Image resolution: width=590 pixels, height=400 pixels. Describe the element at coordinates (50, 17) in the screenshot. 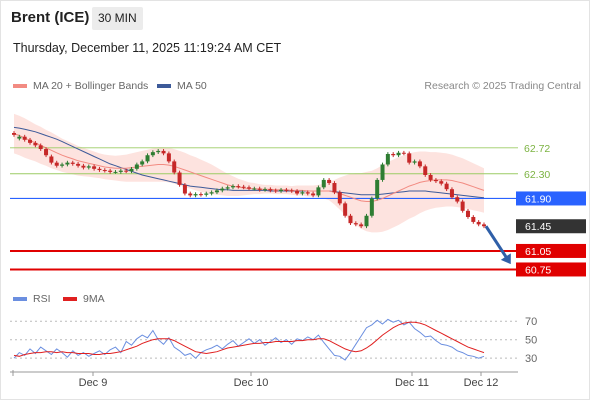

I see `instrument-title: Brent (ICE)` at that location.